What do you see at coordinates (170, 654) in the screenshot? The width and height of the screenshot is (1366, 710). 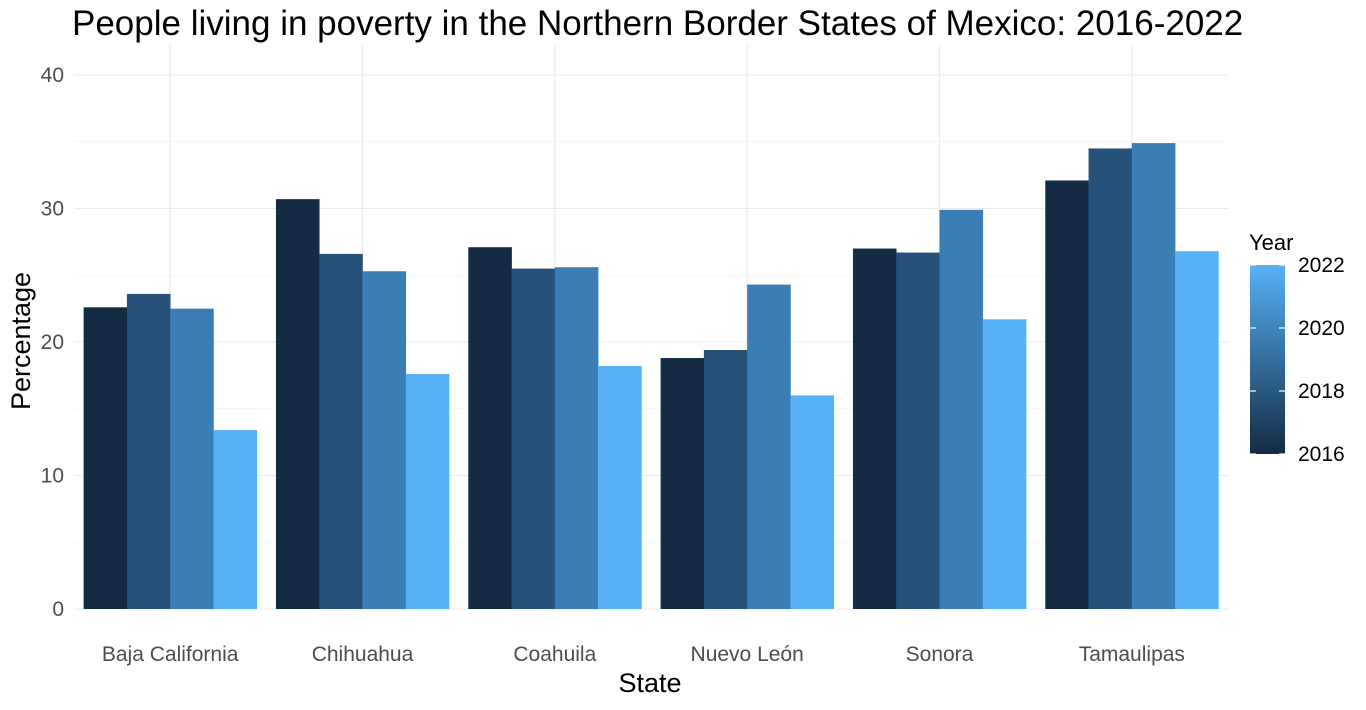 I see `x-tick-label: Baja California` at bounding box center [170, 654].